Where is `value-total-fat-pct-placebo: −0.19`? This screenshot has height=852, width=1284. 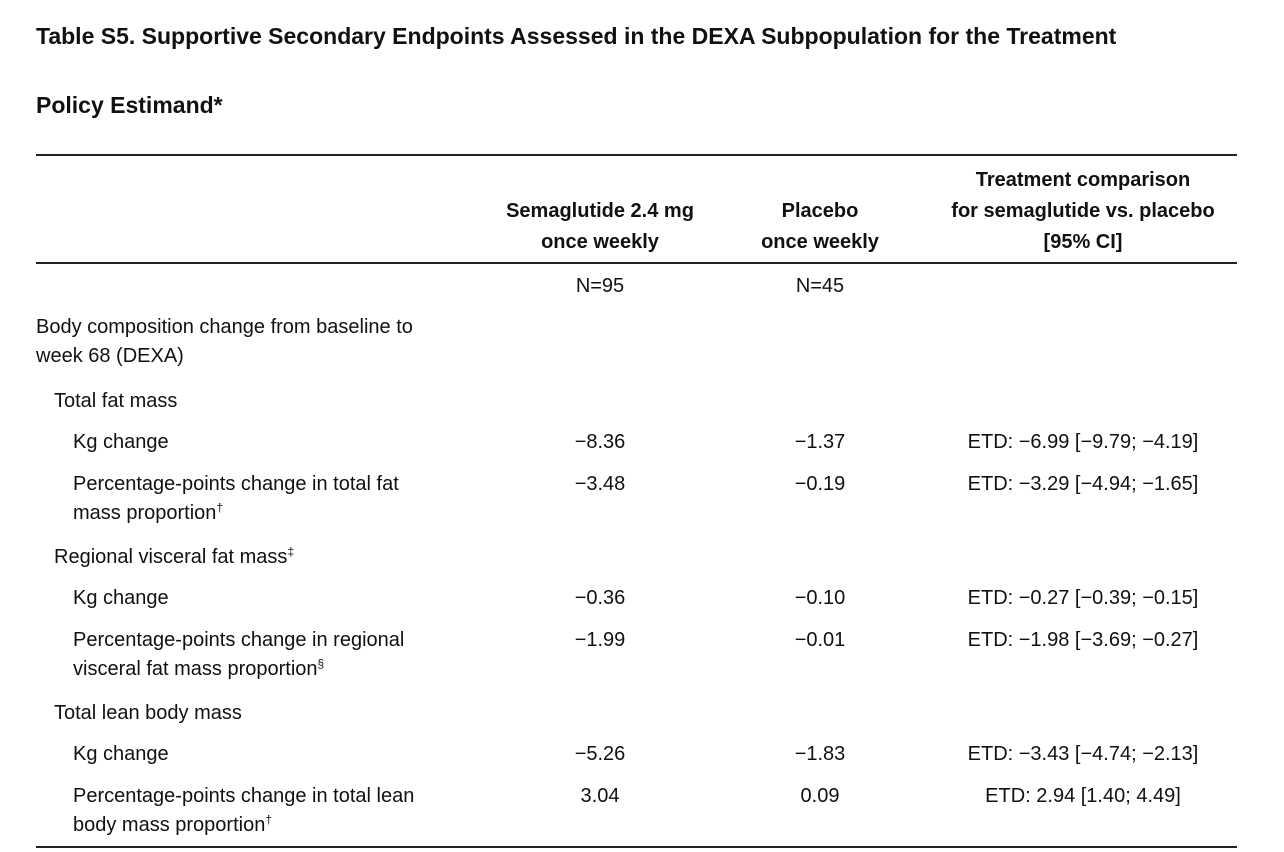
value-total-fat-pct-placebo: −0.19 is located at coordinates (820, 484).